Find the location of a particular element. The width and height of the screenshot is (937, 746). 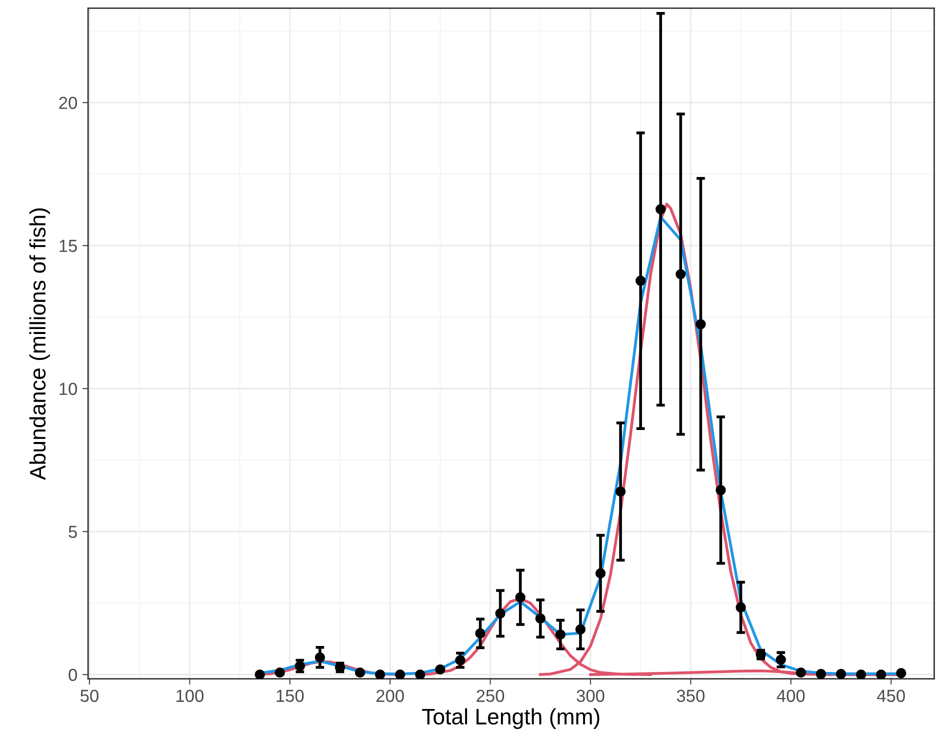

x-tick-label: 200 is located at coordinates (390, 696).